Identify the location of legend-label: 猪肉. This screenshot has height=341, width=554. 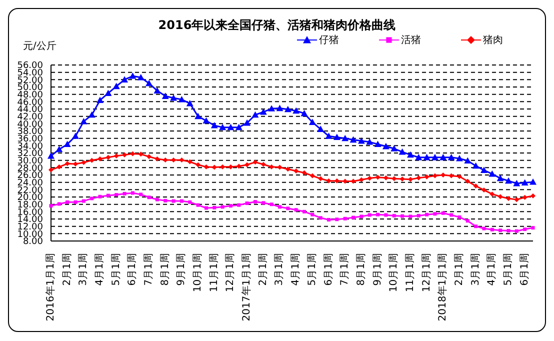
(492, 40).